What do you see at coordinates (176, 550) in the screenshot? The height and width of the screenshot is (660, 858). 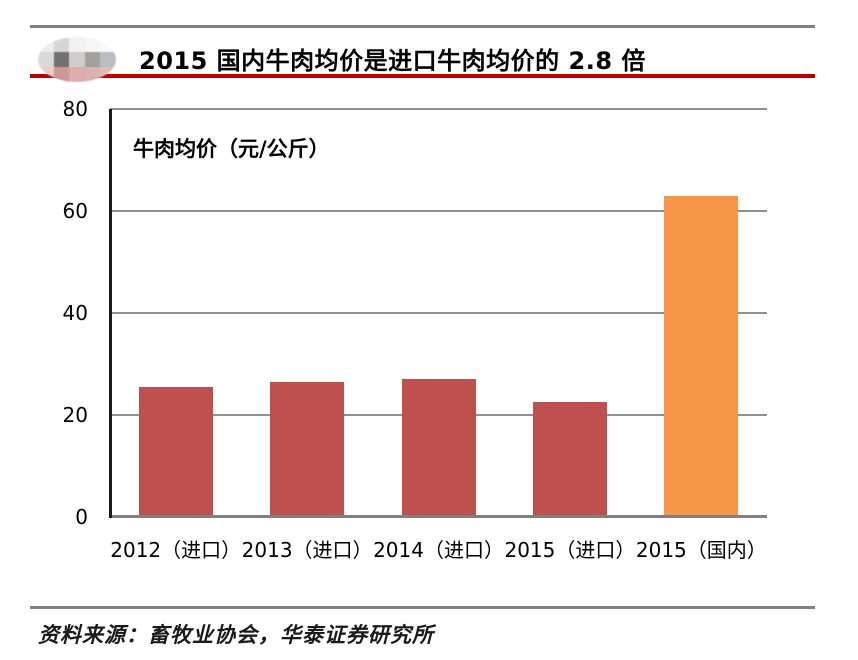 I see `x-label-2012（进口）: 2012（进口）` at bounding box center [176, 550].